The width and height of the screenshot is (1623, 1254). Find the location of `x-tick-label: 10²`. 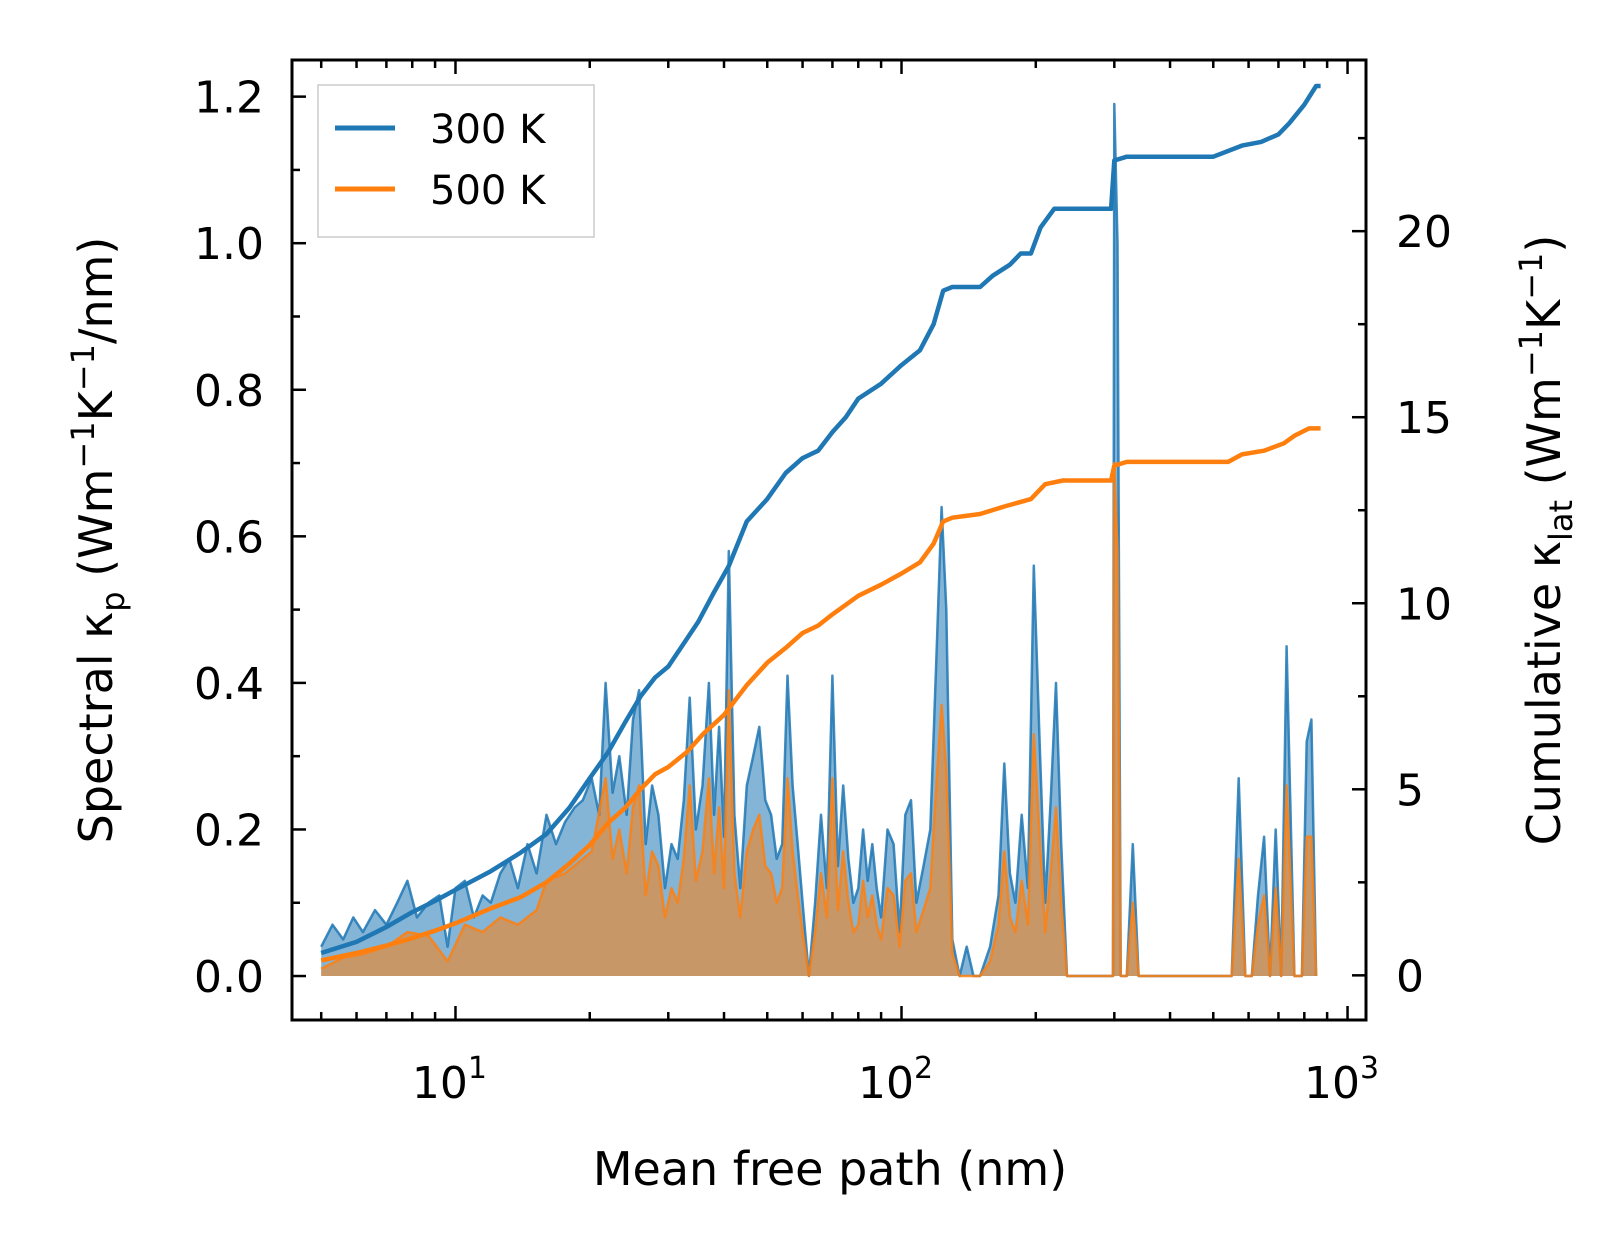

x-tick-label: 10² is located at coordinates (895, 1080).